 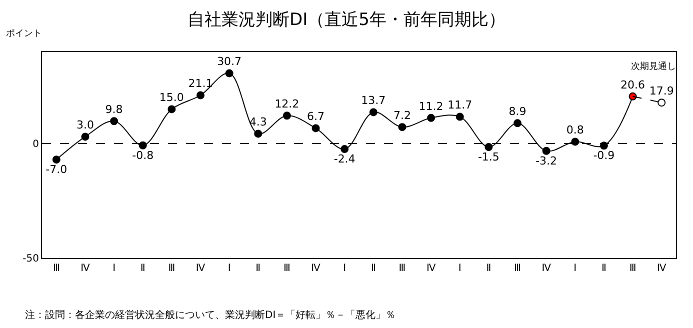 What do you see at coordinates (171, 97) in the screenshot?
I see `data-label: 15.0` at bounding box center [171, 97].